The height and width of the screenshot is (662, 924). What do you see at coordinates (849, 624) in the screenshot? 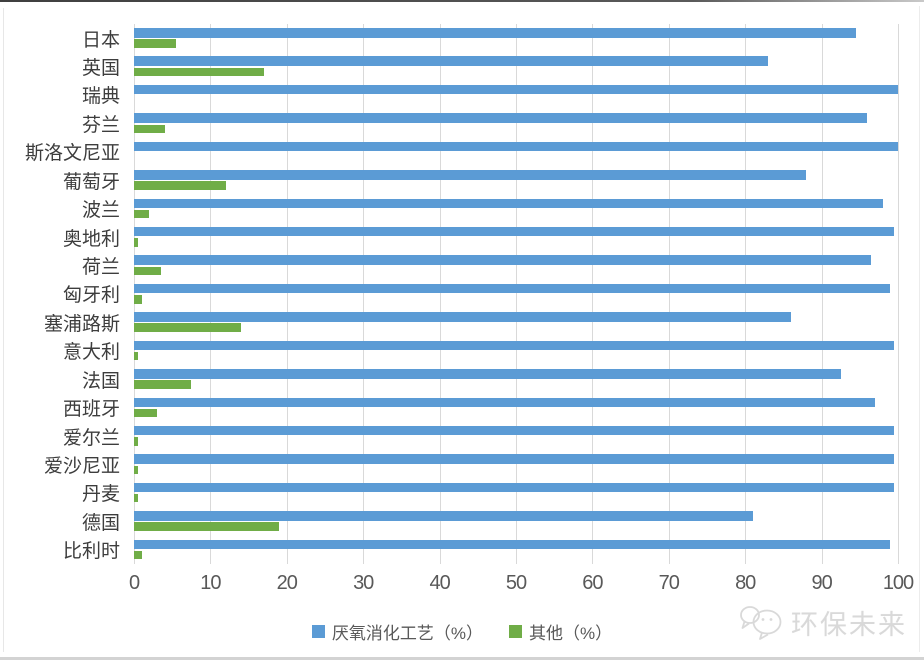
I see `watermark-text: 环保未来` at bounding box center [849, 624].